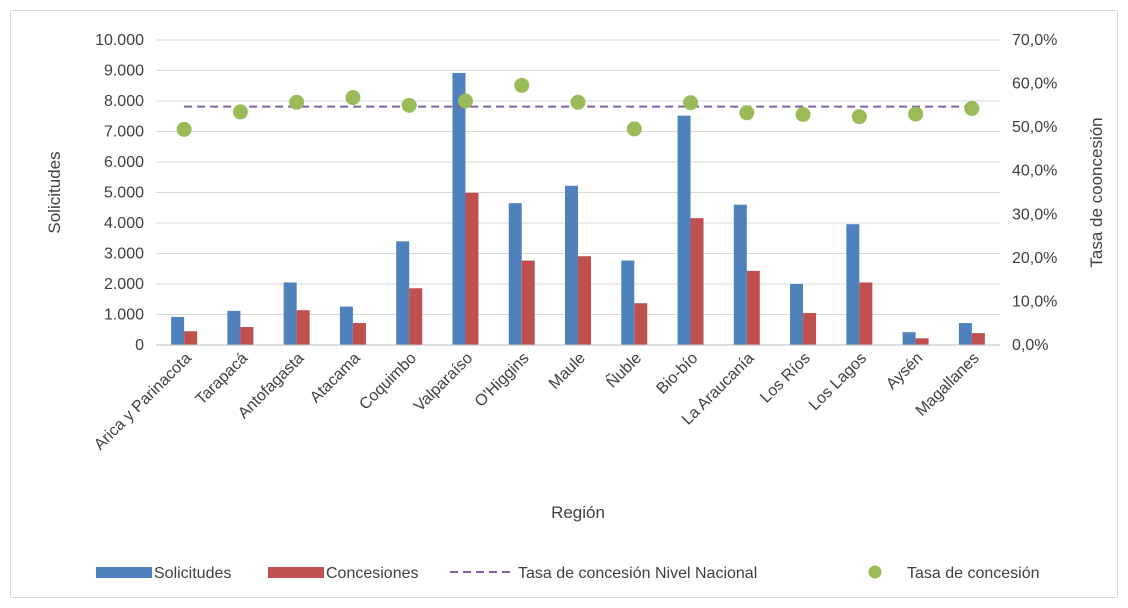 The image size is (1128, 608). Describe the element at coordinates (623, 370) in the screenshot. I see `x-tick-label: Ñuble` at that location.